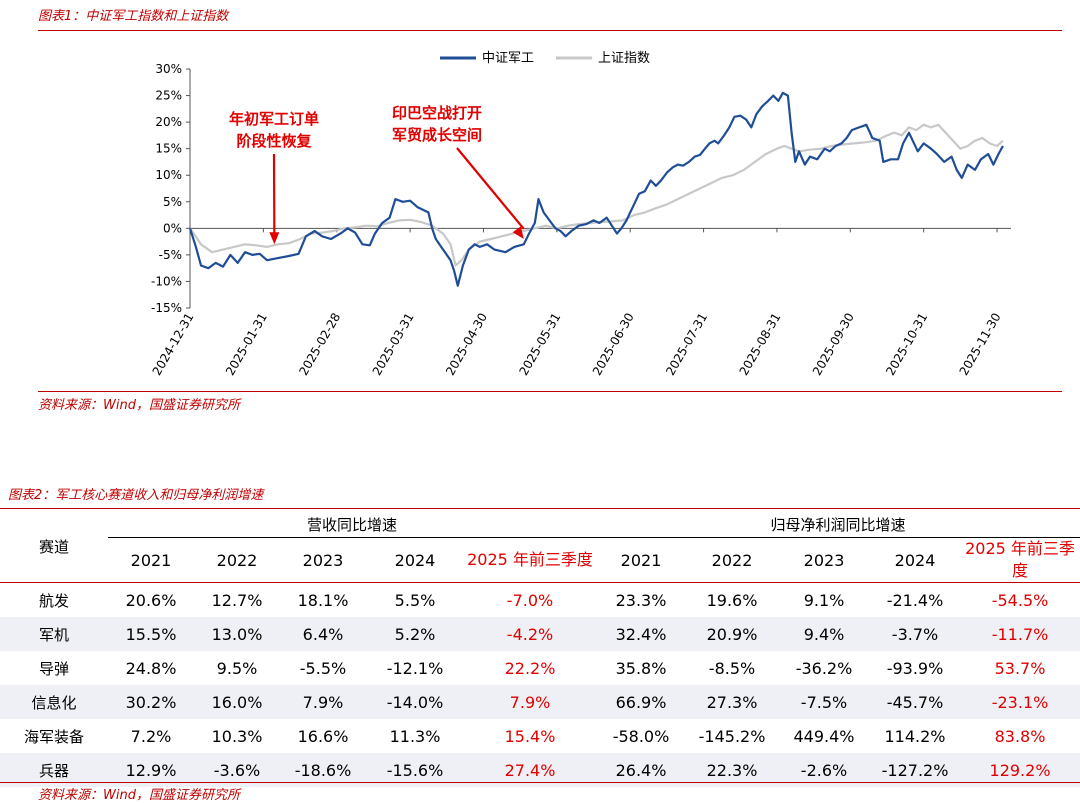 The height and width of the screenshot is (803, 1080). Describe the element at coordinates (151, 668) in the screenshot. I see `revenue-cell: 24.8%` at that location.